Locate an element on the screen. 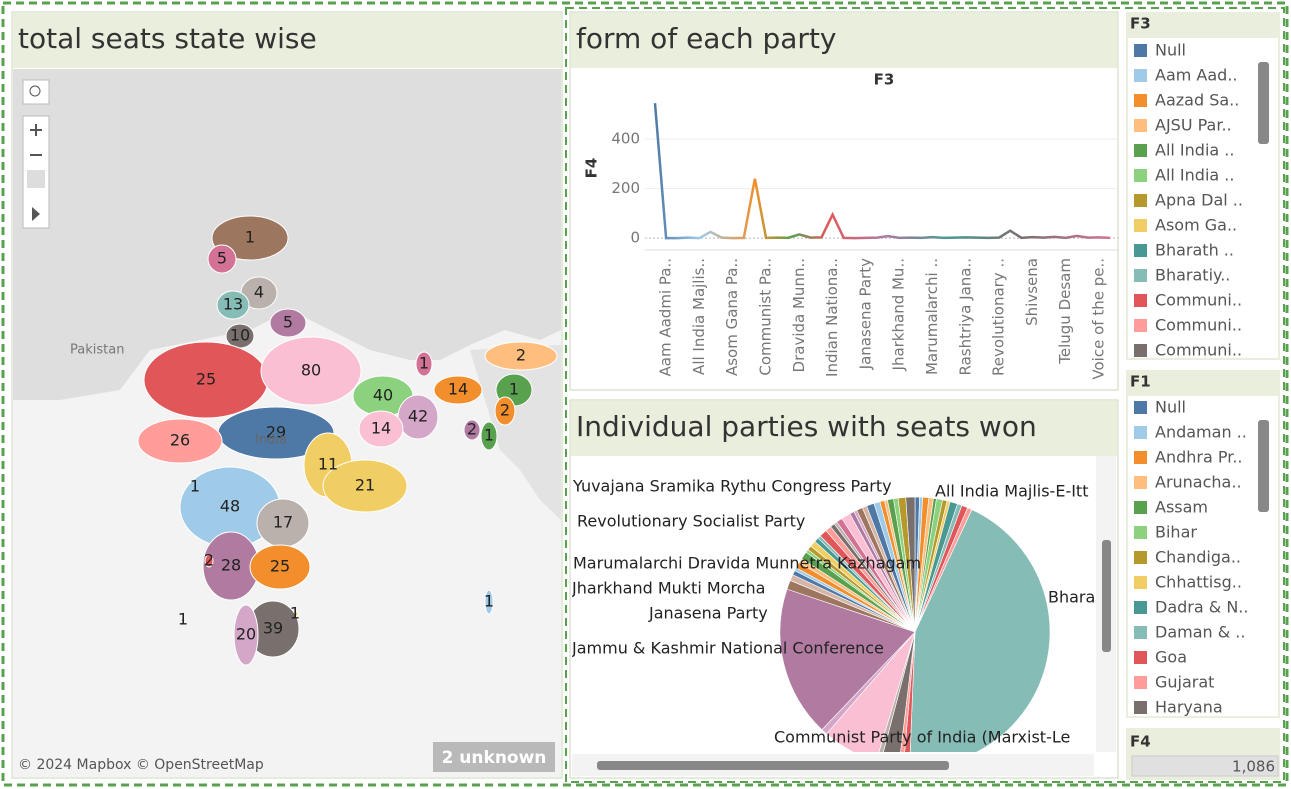 The width and height of the screenshot is (1291, 789). panel-title: total seats state wise is located at coordinates (167, 38).